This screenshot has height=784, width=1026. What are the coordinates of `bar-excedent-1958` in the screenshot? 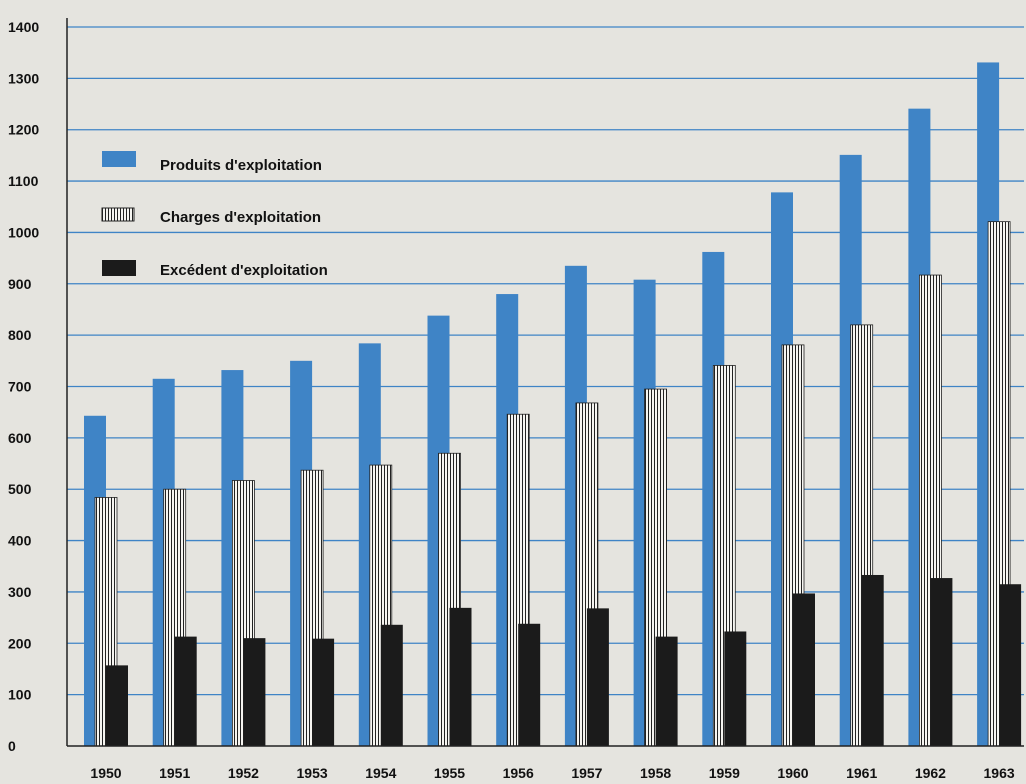 It's located at (666, 691).